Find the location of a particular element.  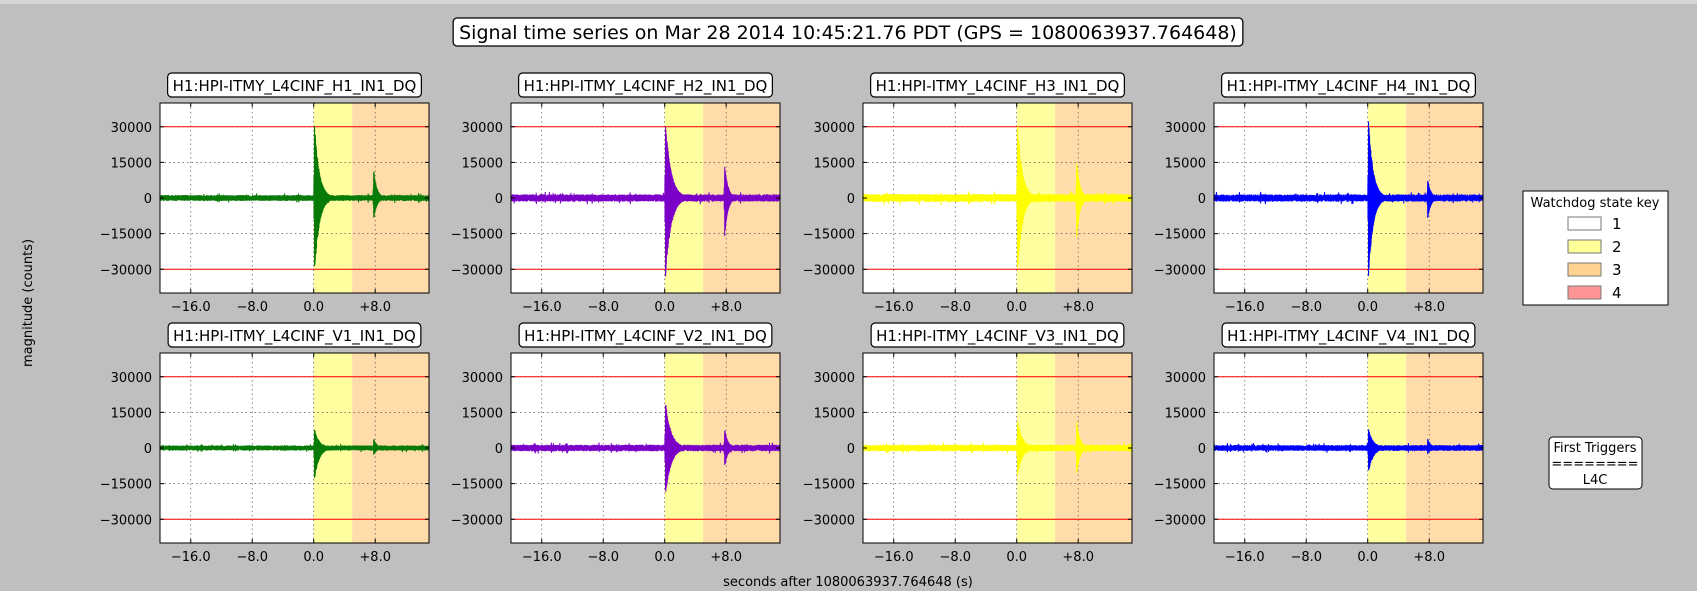

y-axis-label: magnitude (counts) is located at coordinates (28, 303).